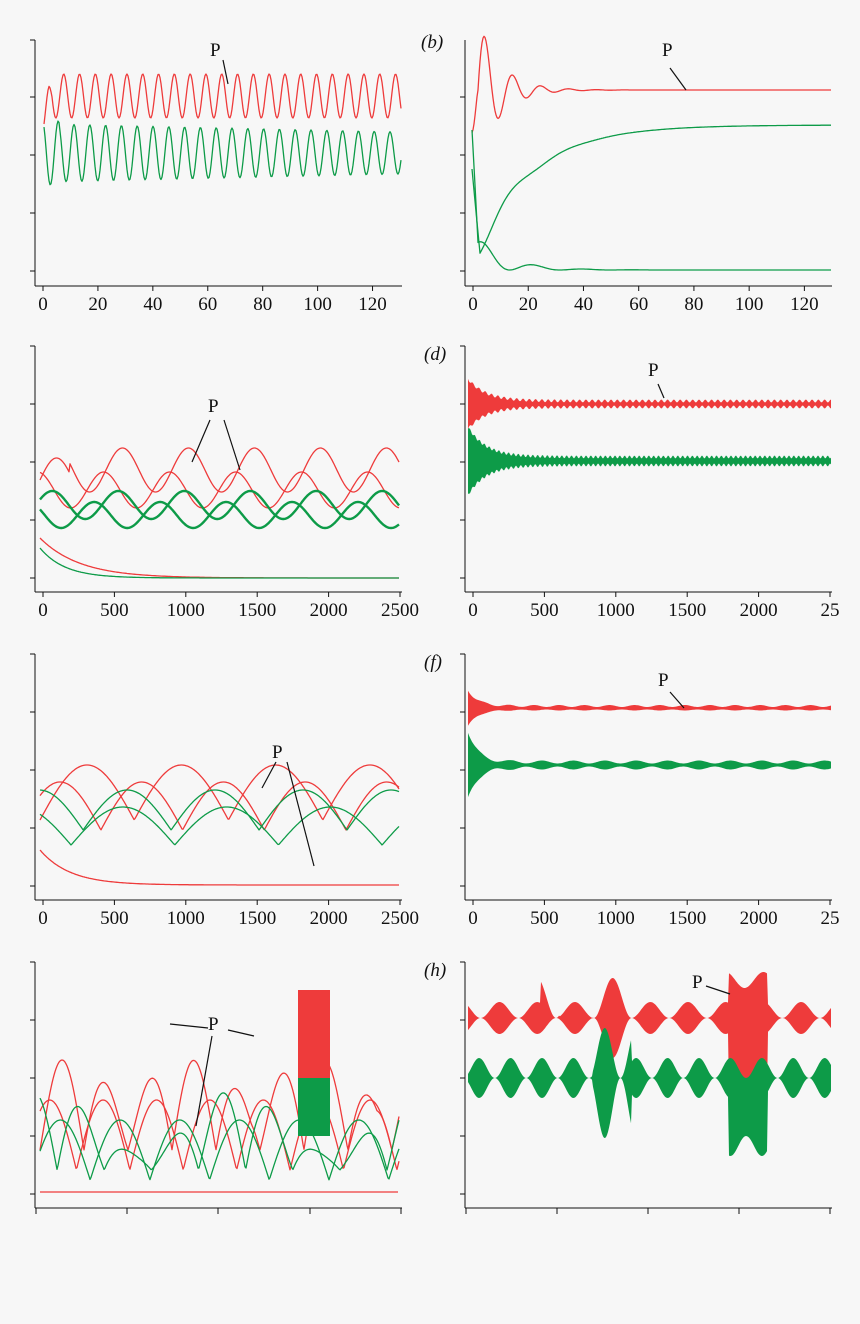  I want to click on panel-tag: (d), so click(435, 354).